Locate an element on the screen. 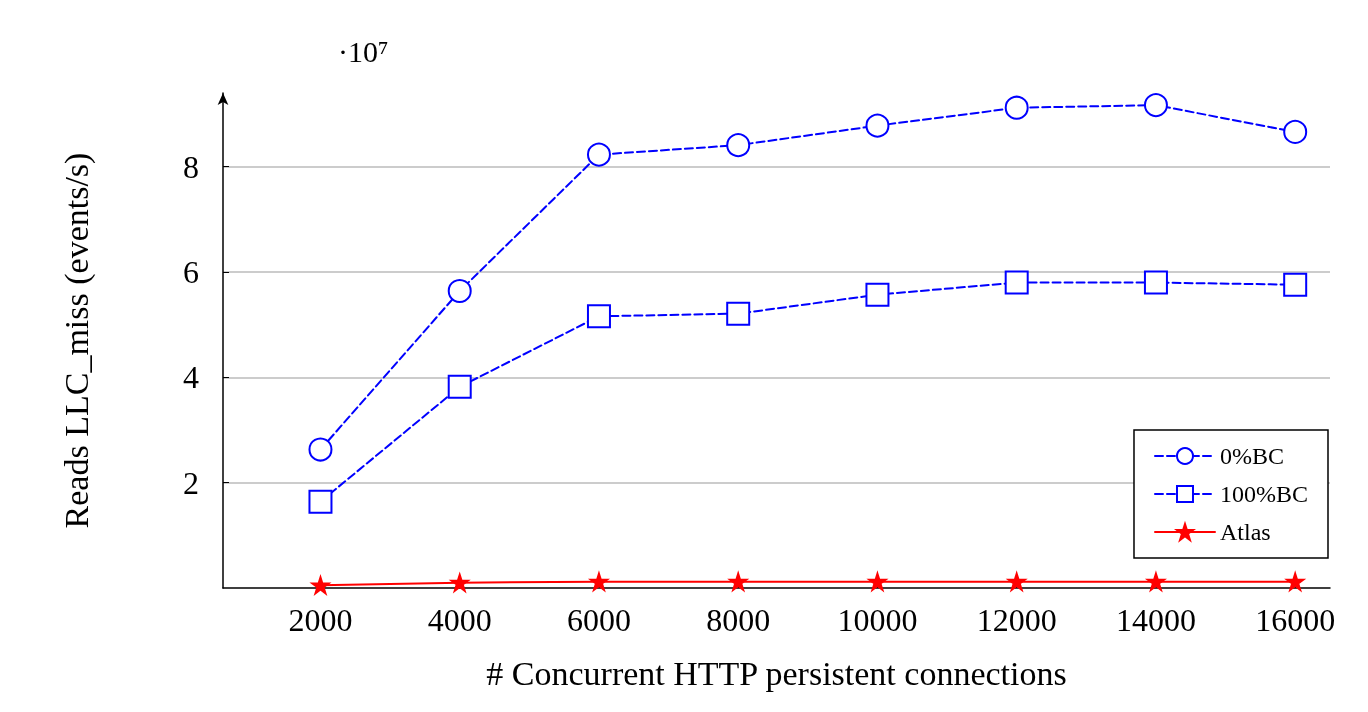 The height and width of the screenshot is (712, 1368). text: ·10⁷ is located at coordinates (363, 51).